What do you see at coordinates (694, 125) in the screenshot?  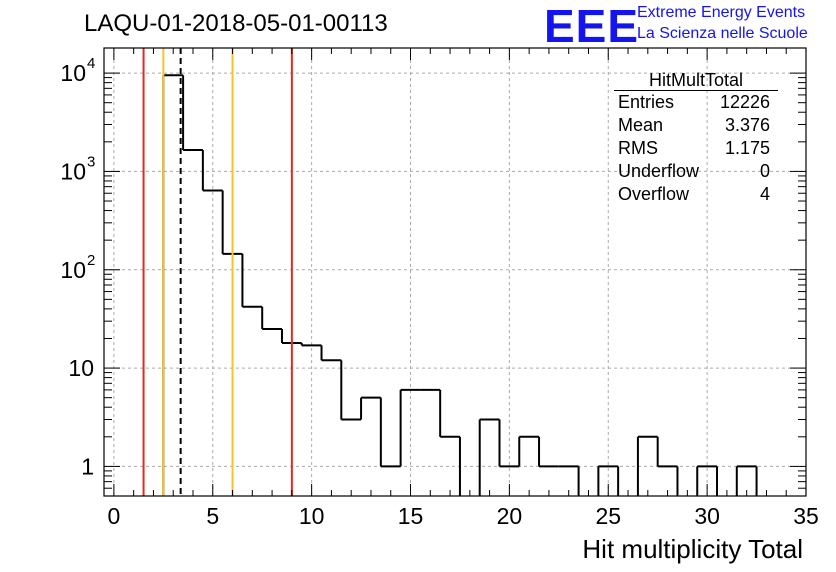 I see `stats-row: Mean 3.376` at bounding box center [694, 125].